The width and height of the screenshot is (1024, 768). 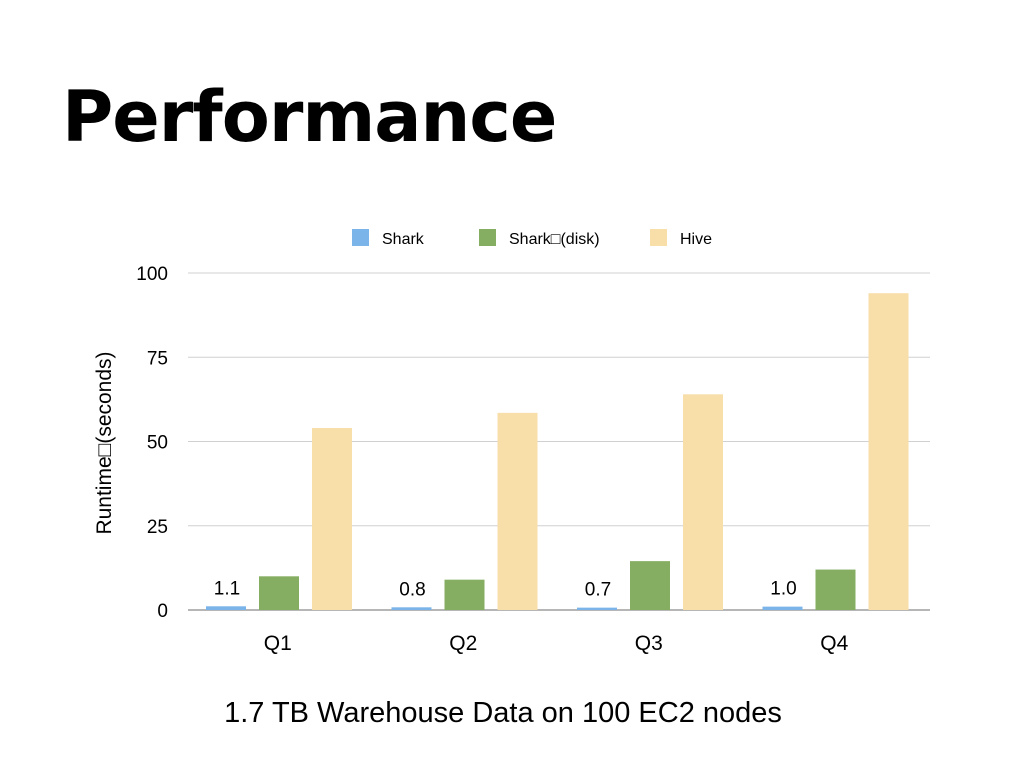 I want to click on bar-hive-q1, so click(x=332, y=519).